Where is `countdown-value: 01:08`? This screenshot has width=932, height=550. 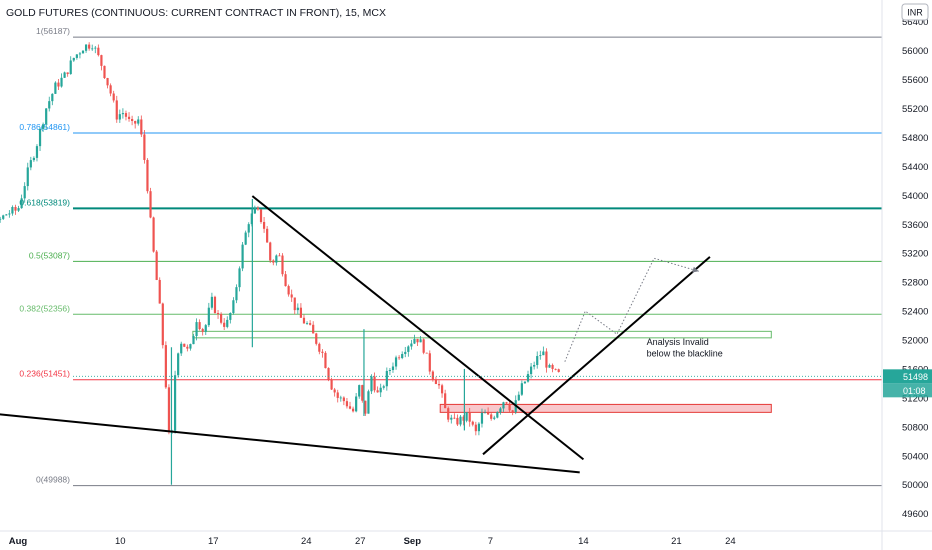 countdown-value: 01:08 is located at coordinates (914, 391).